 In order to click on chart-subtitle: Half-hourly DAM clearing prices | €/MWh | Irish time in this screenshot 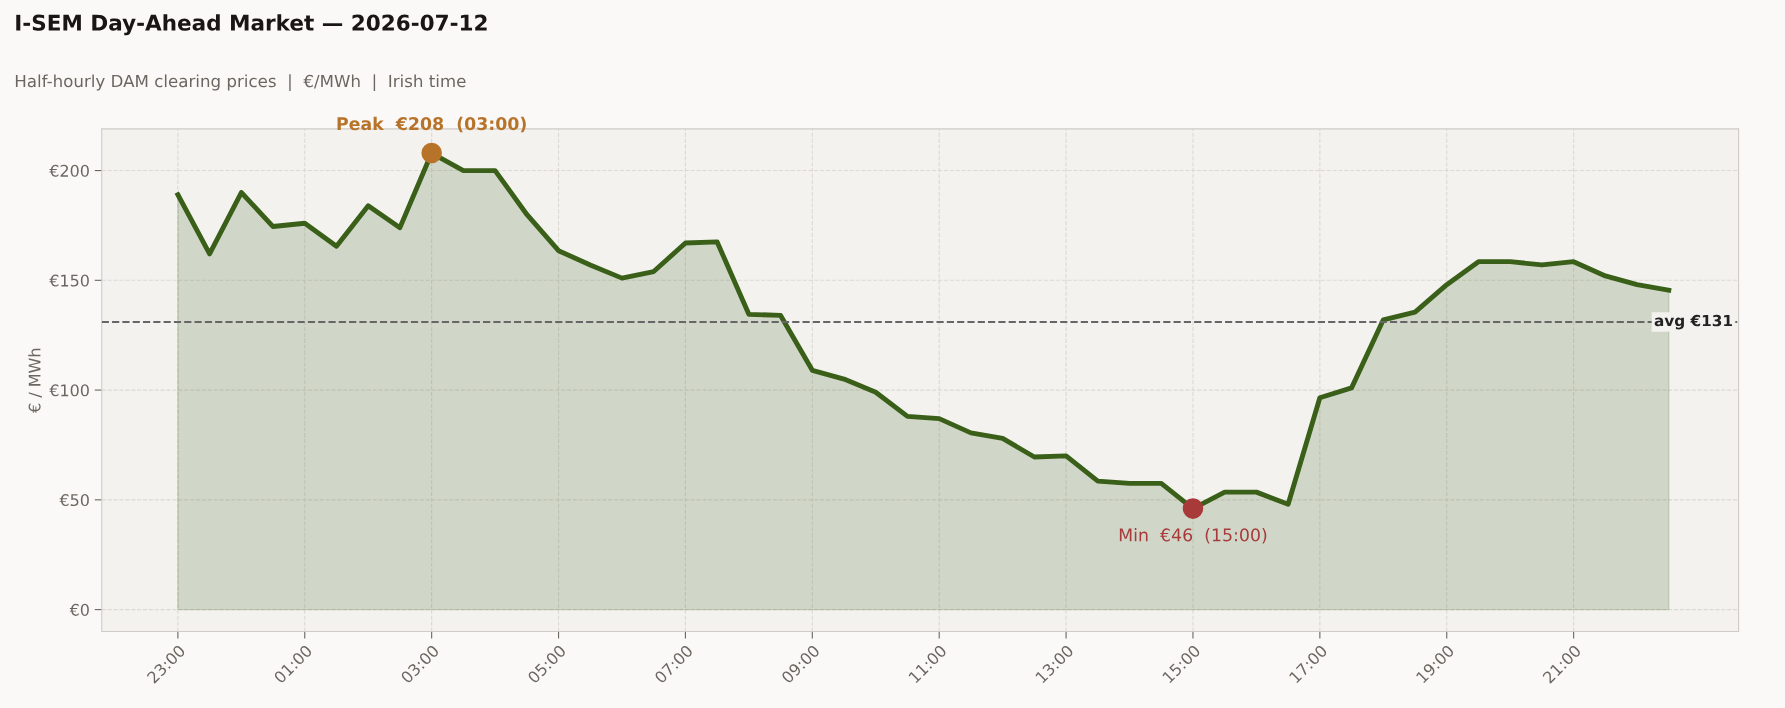, I will do `click(240, 83)`.